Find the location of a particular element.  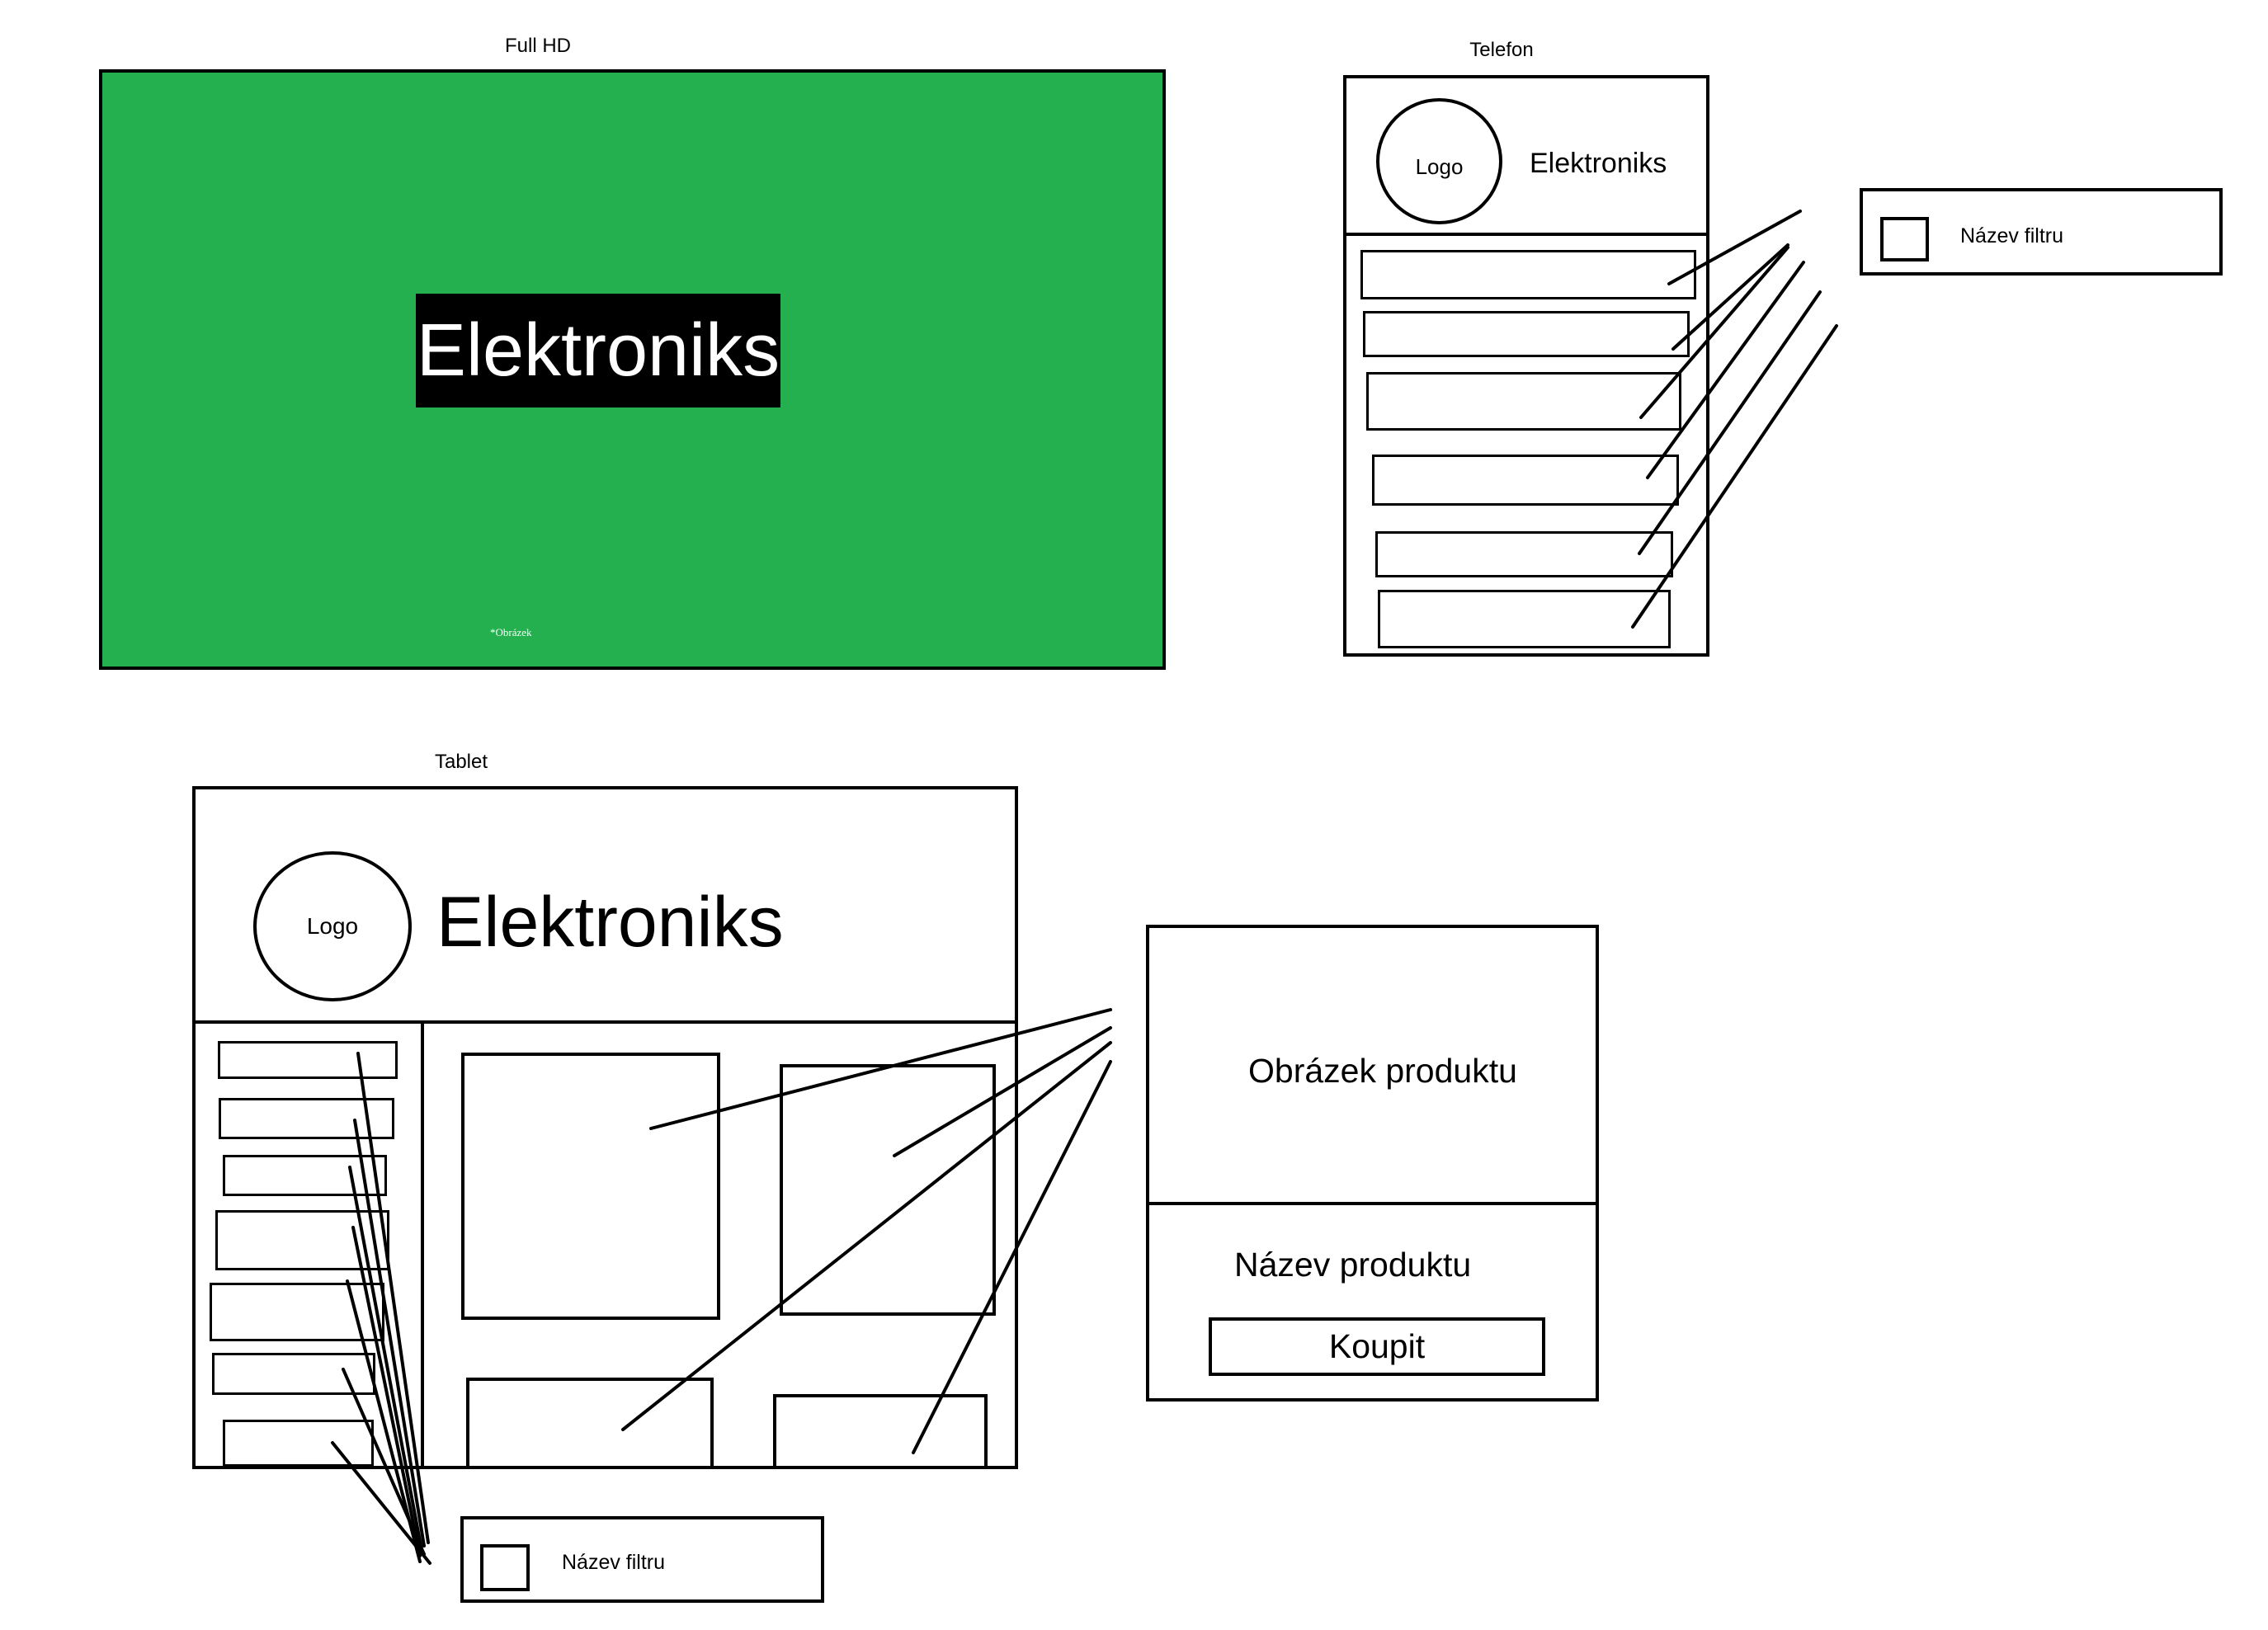

product-image-label: Obrázek produktu is located at coordinates (1383, 1071).